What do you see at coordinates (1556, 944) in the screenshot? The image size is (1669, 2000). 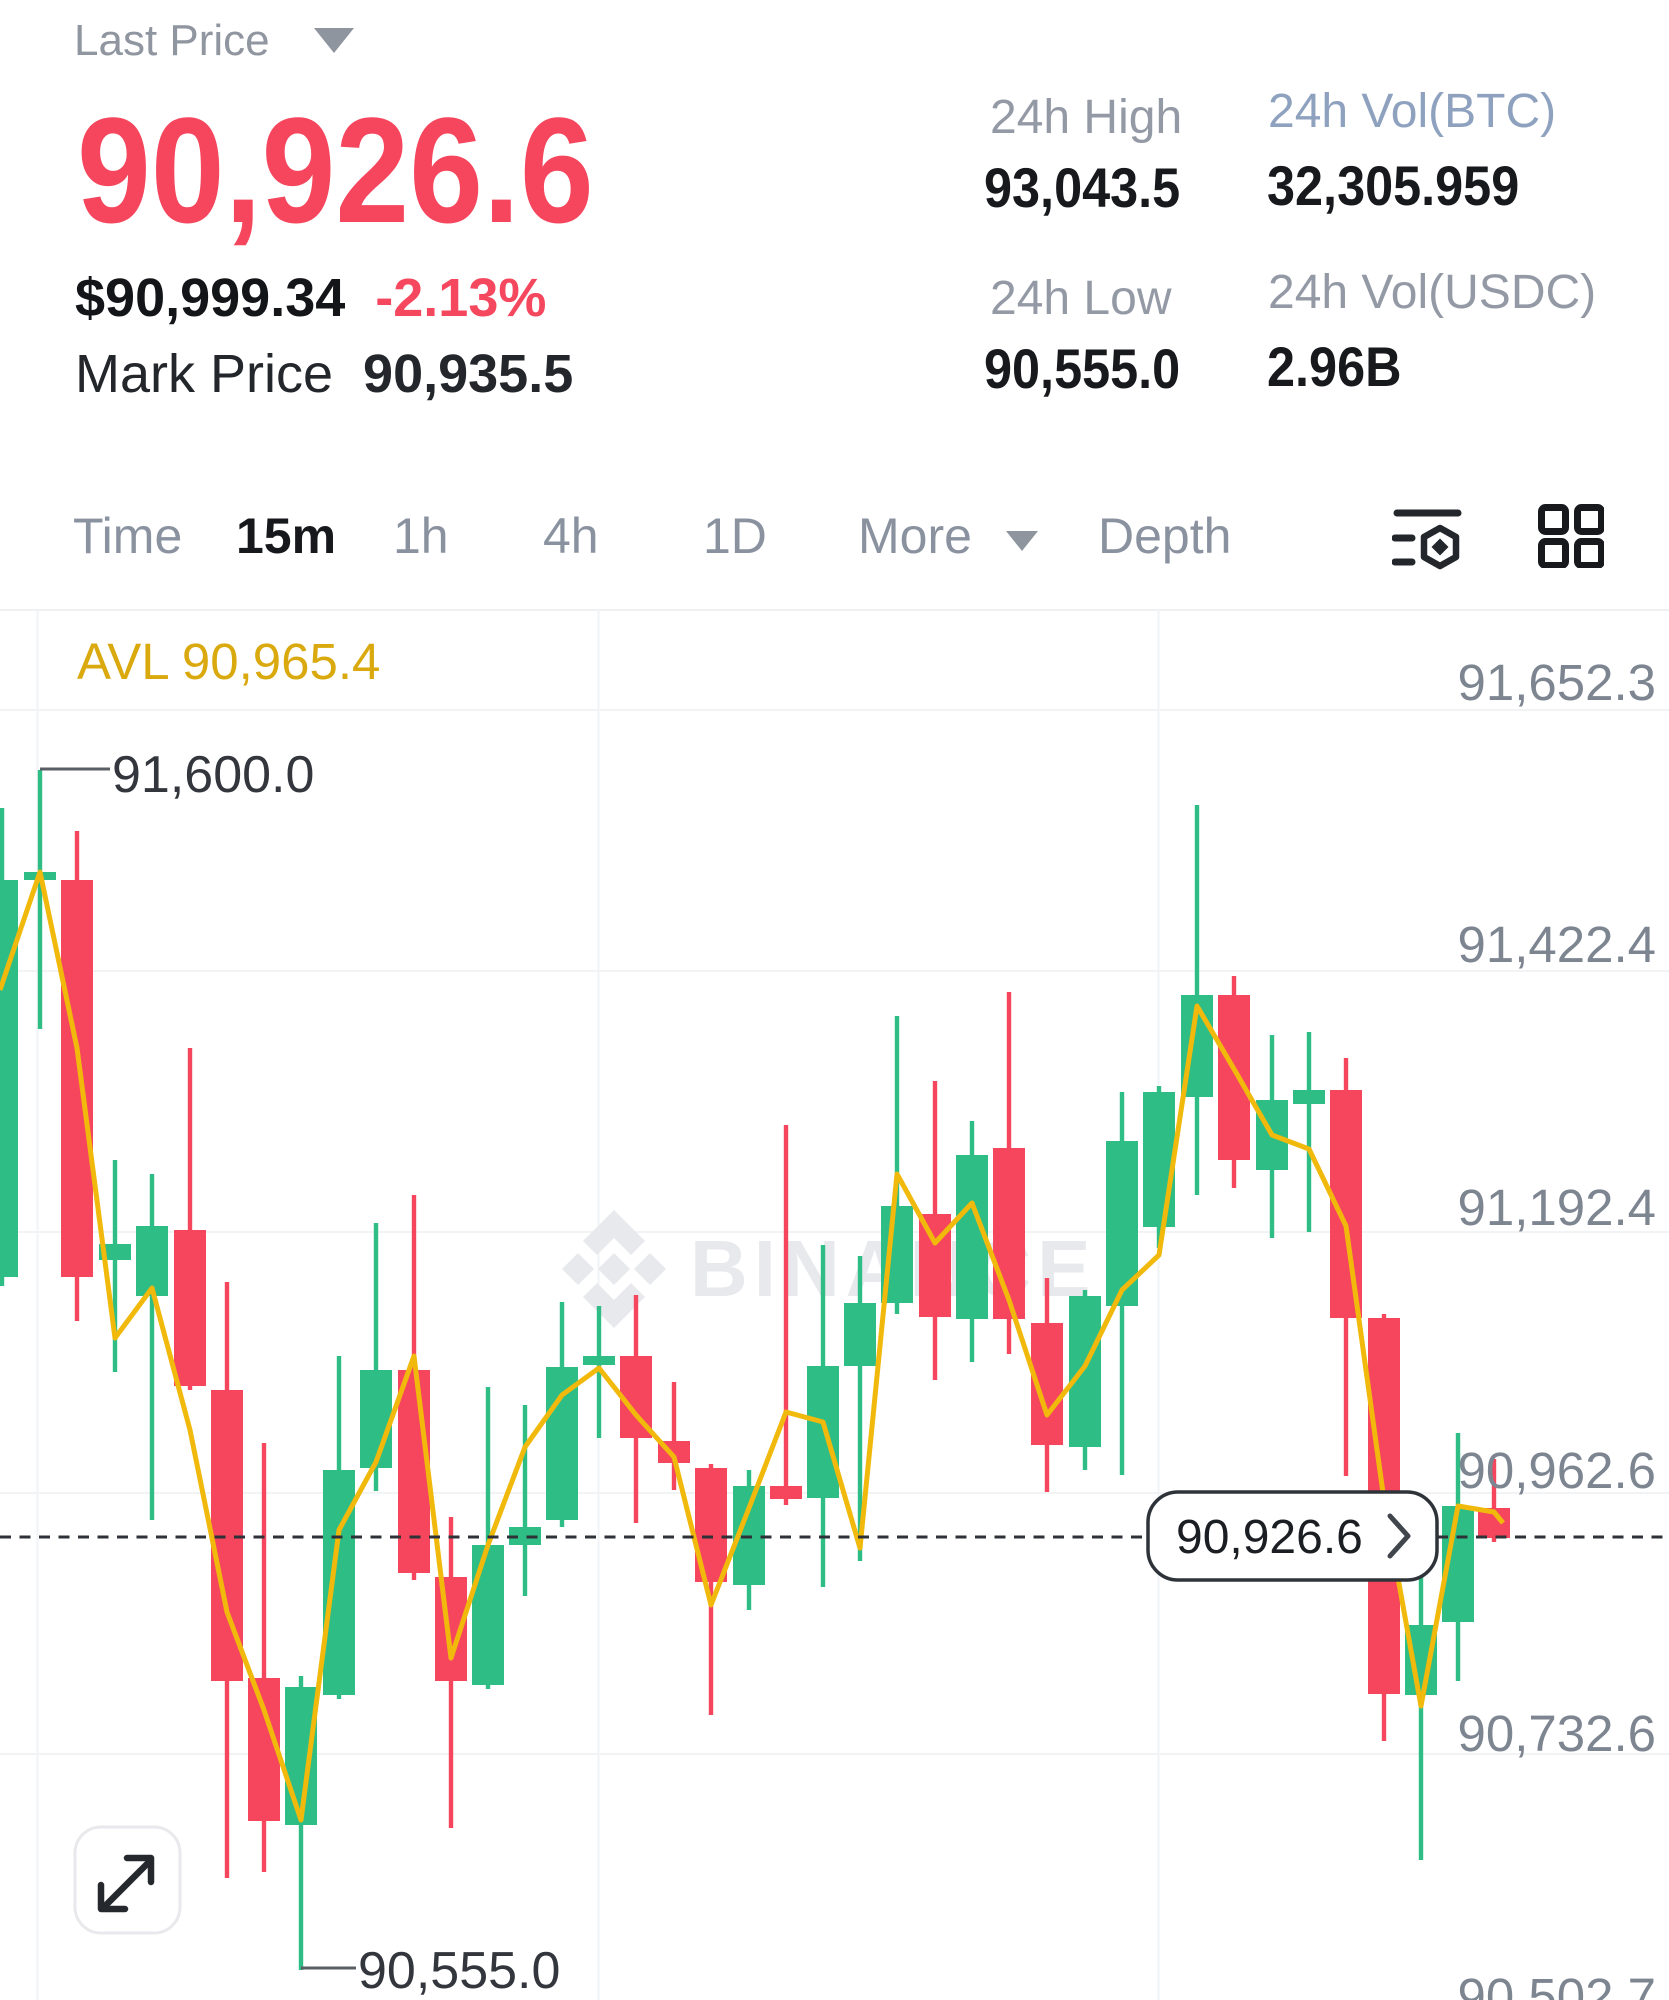 I see `svg-text: 91,422.4` at bounding box center [1556, 944].